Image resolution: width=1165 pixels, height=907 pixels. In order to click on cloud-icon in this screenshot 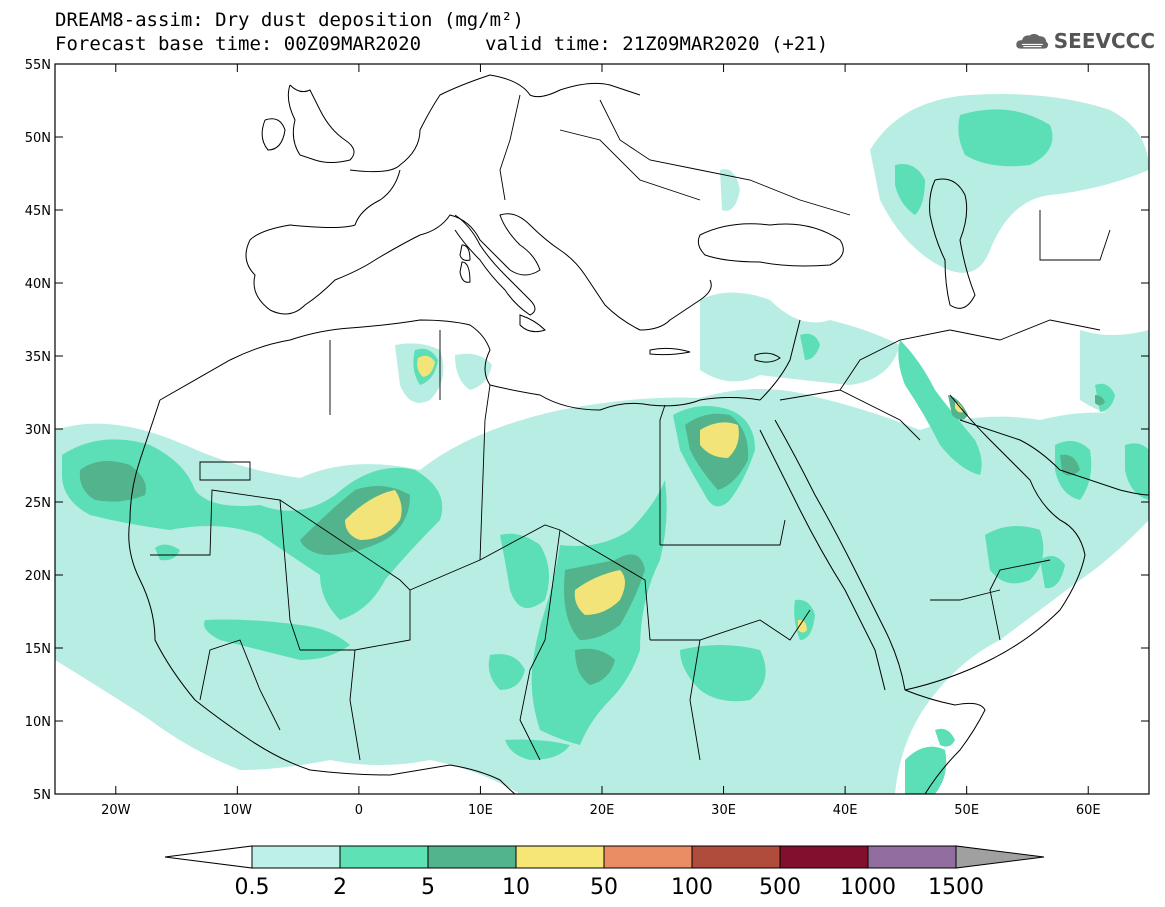, I will do `click(1032, 41)`.